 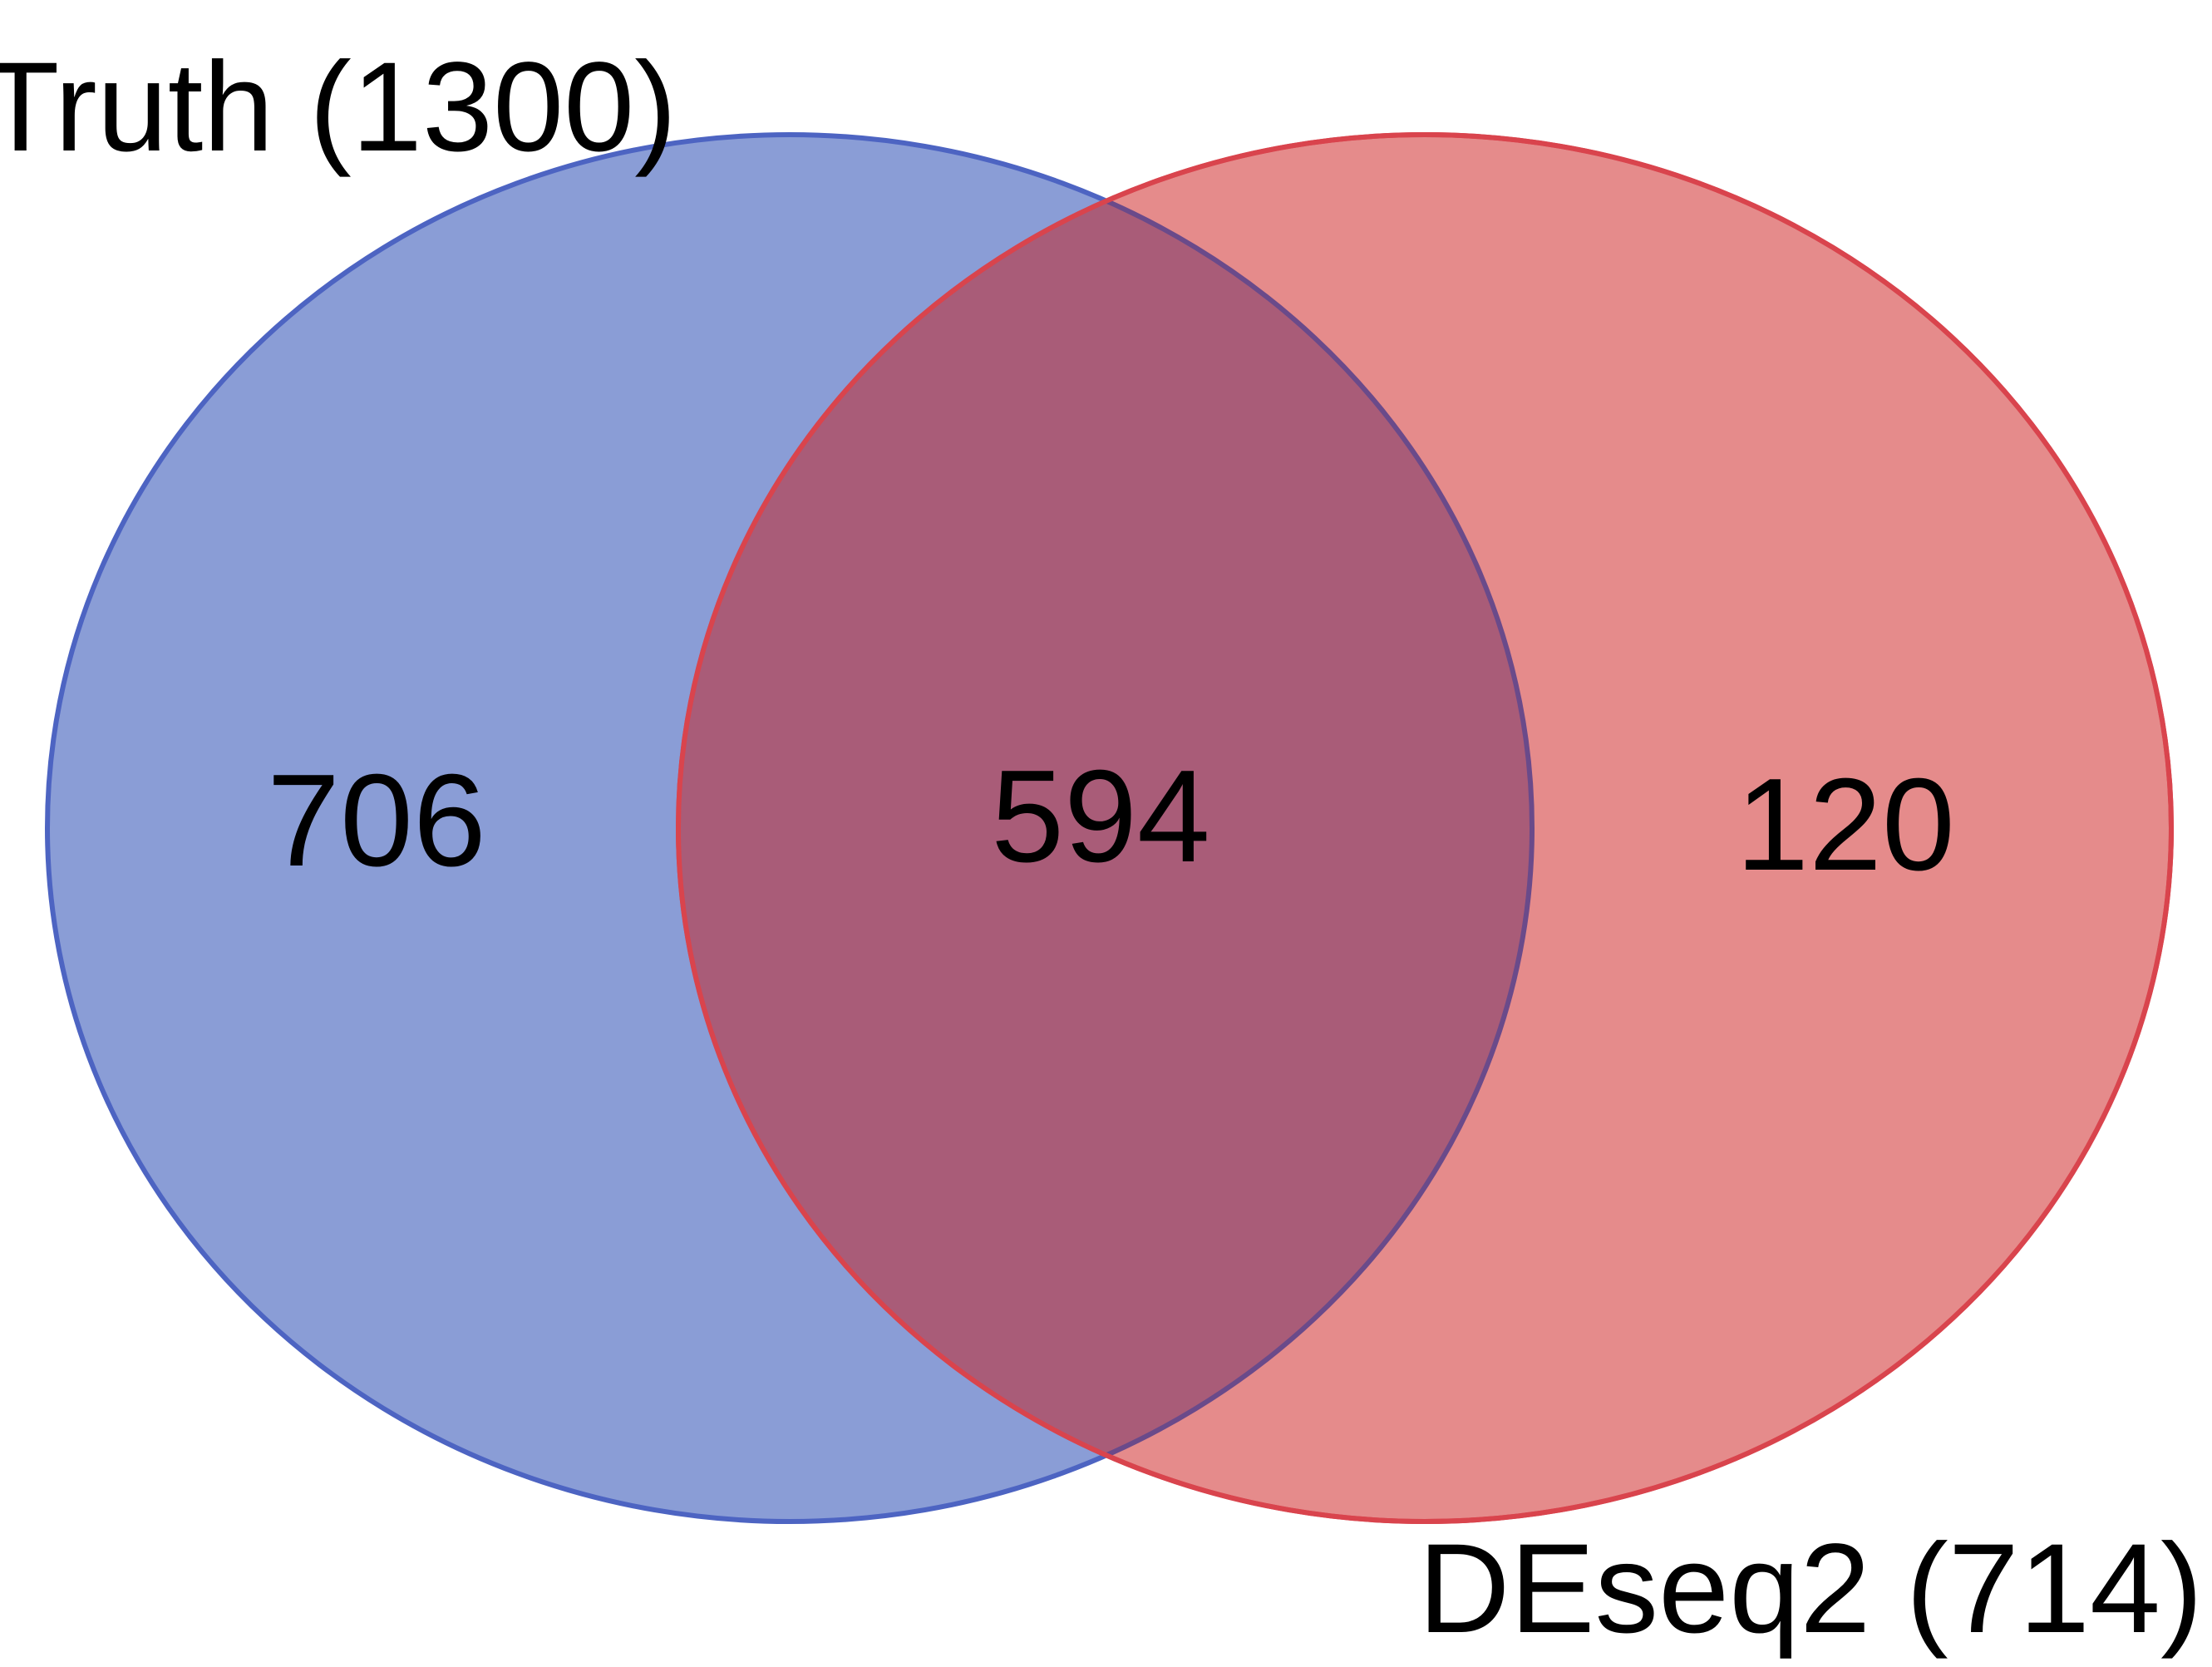 What do you see at coordinates (376, 820) in the screenshot?
I see `count-only-truth: 706` at bounding box center [376, 820].